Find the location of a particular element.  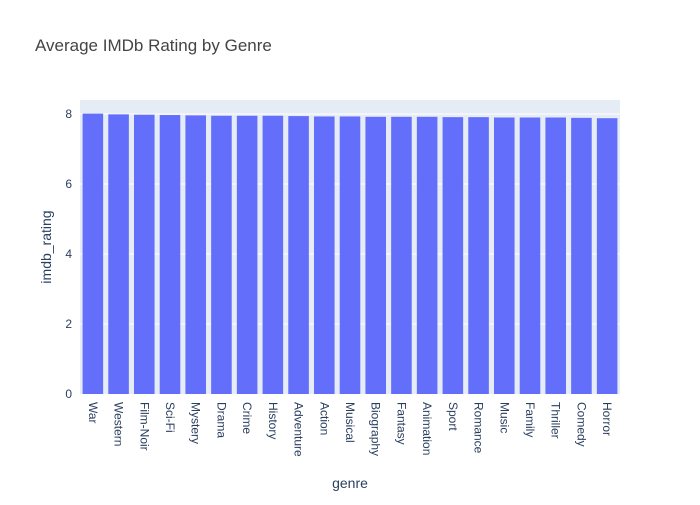

x-tick-label: Fantasy is located at coordinates (401, 423).